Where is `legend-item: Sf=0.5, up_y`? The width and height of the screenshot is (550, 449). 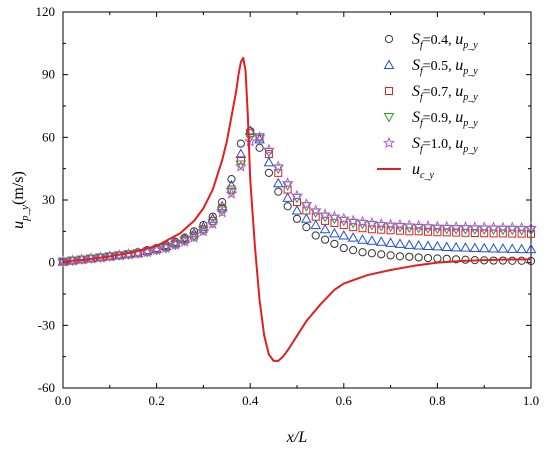 legend-item: Sf=0.5, up_y is located at coordinates (430, 67).